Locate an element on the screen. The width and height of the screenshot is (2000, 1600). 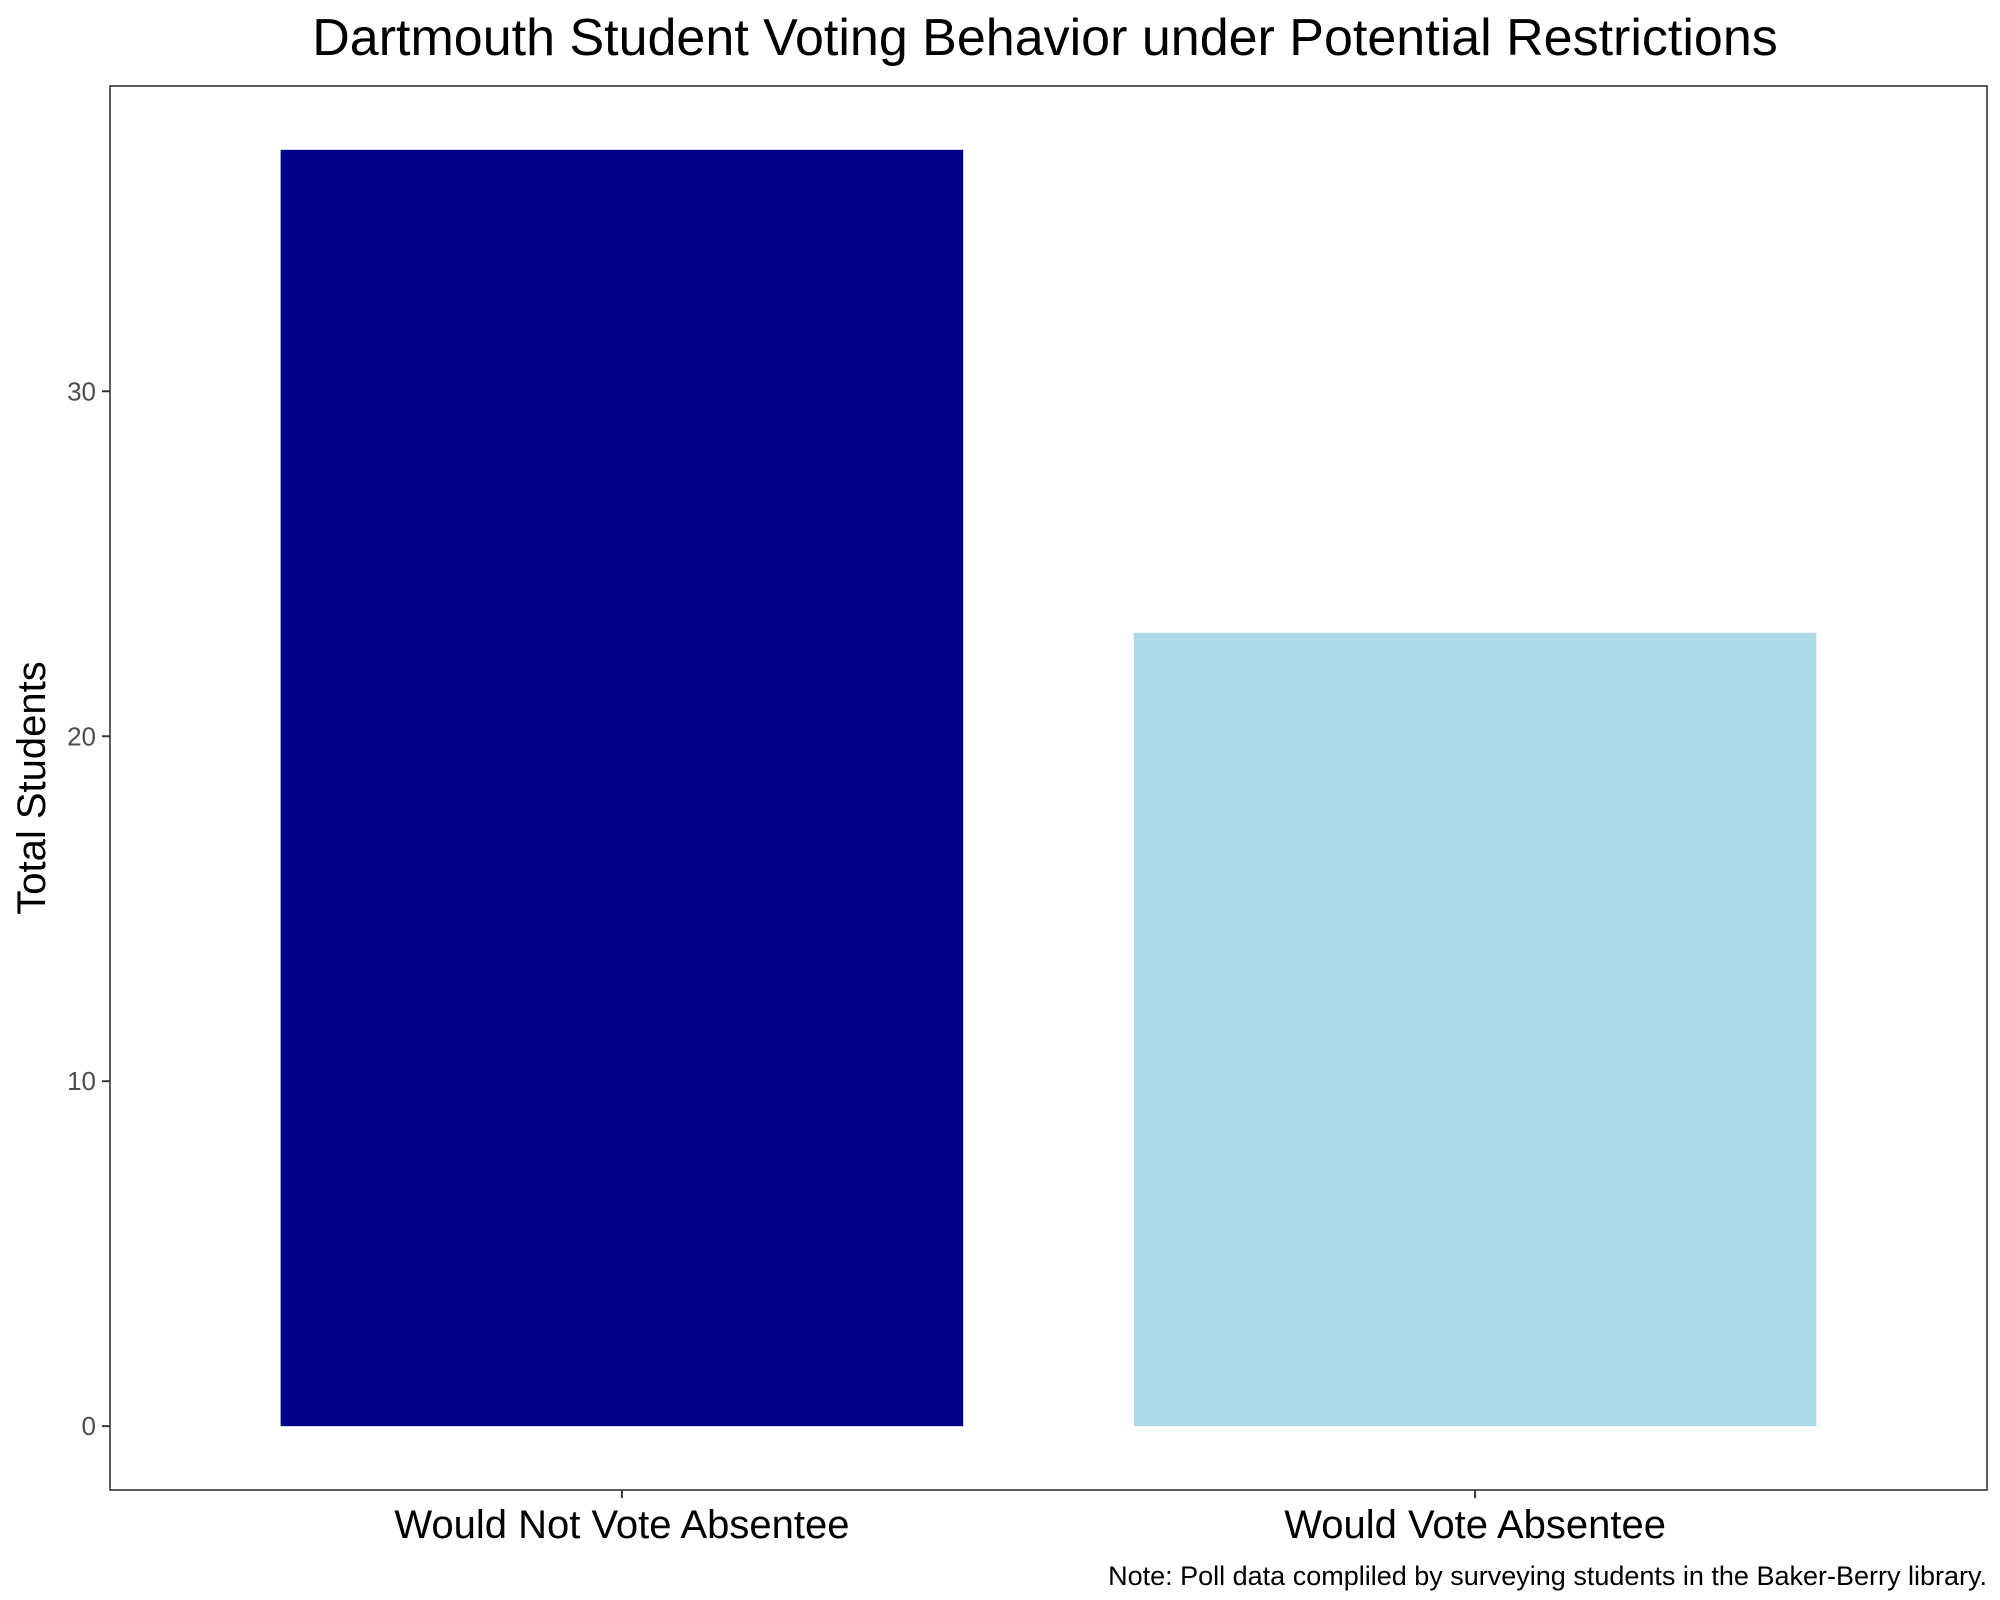
y-tick-label-3: 30 is located at coordinates (81, 391).